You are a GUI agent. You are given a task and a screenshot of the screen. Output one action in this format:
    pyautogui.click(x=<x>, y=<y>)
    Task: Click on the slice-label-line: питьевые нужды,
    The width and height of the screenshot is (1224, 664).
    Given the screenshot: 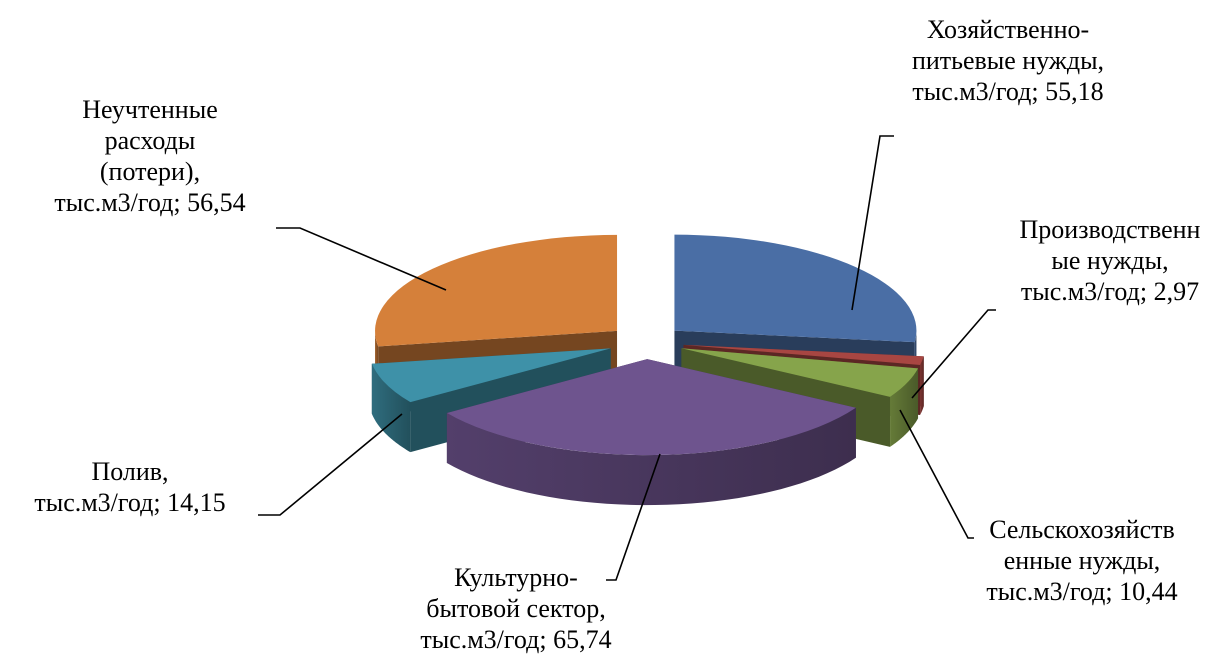 What is the action you would take?
    pyautogui.click(x=1008, y=60)
    